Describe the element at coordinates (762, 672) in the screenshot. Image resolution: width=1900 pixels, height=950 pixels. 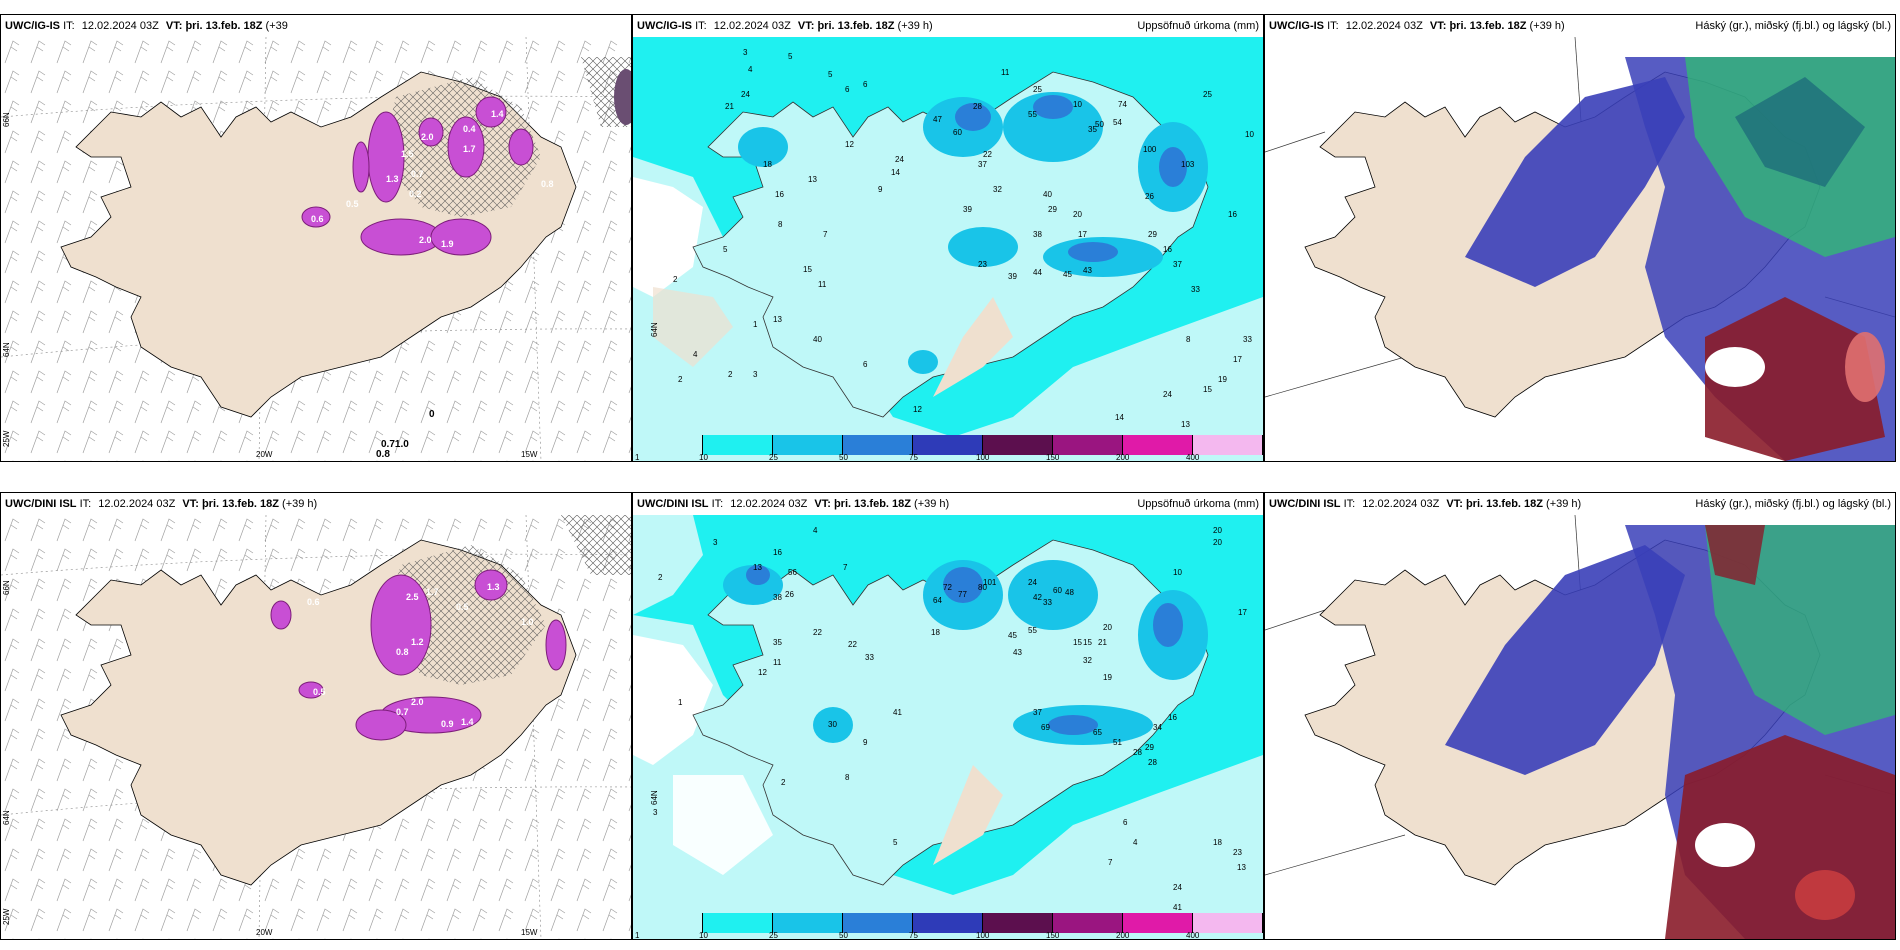
I see `precip-value: 12` at that location.